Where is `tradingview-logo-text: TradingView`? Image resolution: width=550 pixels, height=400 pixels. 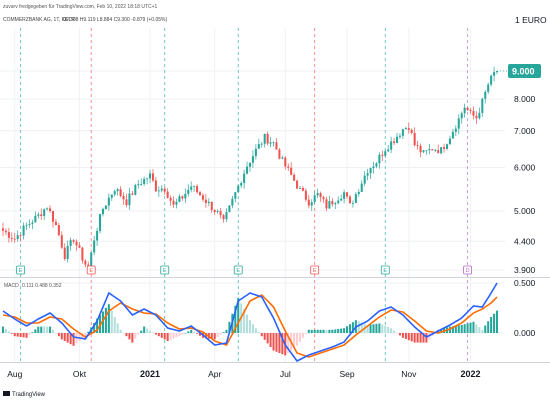 tradingview-logo-text: TradingView is located at coordinates (29, 395).